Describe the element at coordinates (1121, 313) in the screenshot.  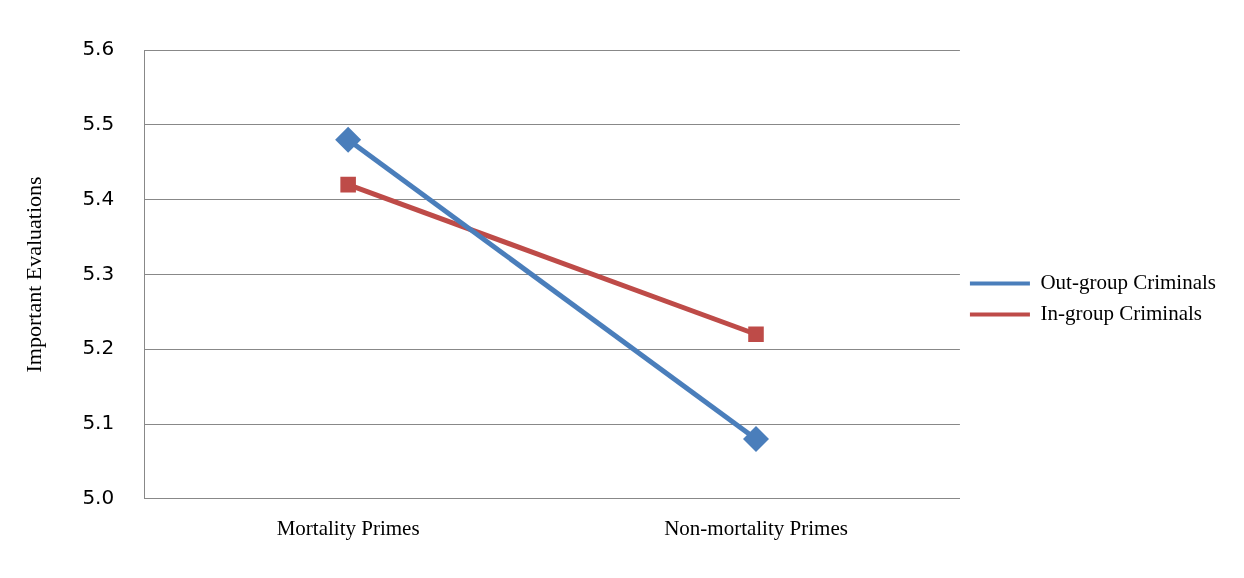
I see `legend-label: In-group Criminals` at that location.